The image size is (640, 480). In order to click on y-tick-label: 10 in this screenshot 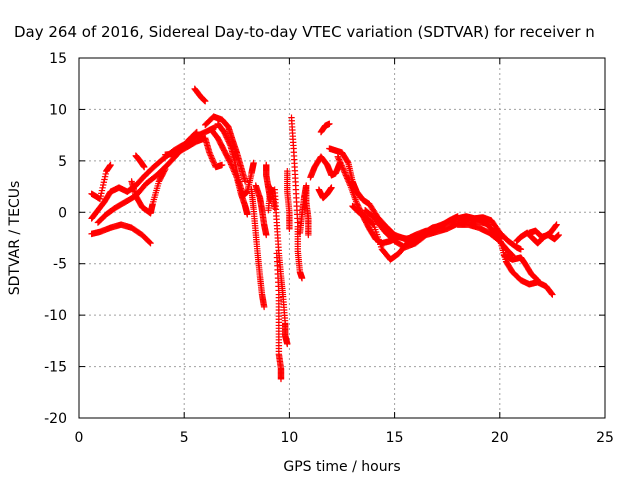, I will do `click(58, 110)`.